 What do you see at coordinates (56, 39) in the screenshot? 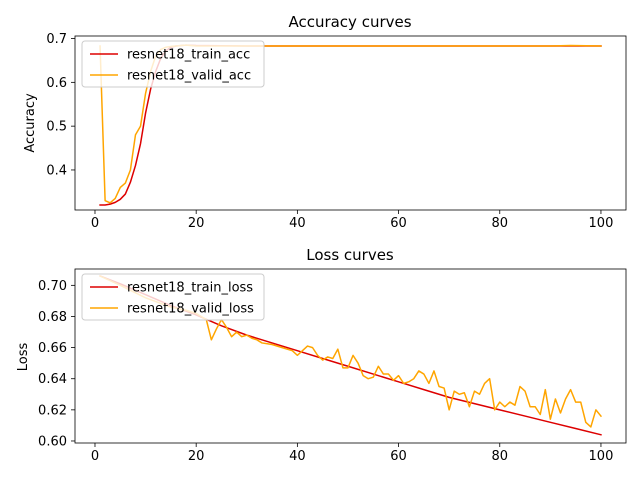
I see `accuracy-y-tick-label: 0.7` at bounding box center [56, 39].